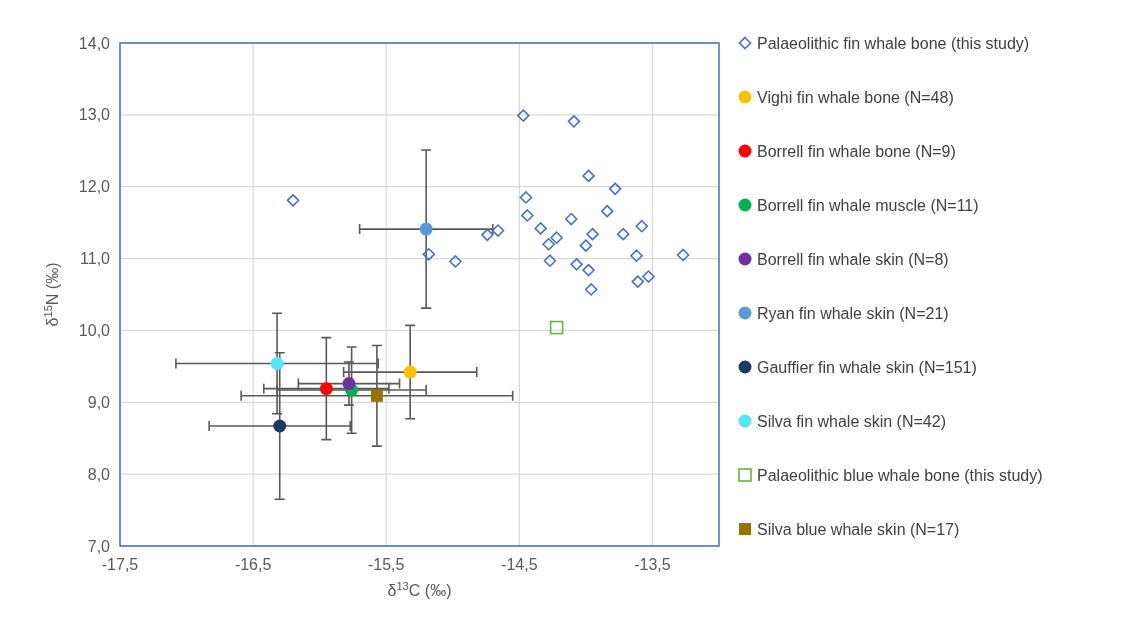  What do you see at coordinates (868, 205) in the screenshot?
I see `legend-label: Borrell fin whale muscle (N=11)` at bounding box center [868, 205].